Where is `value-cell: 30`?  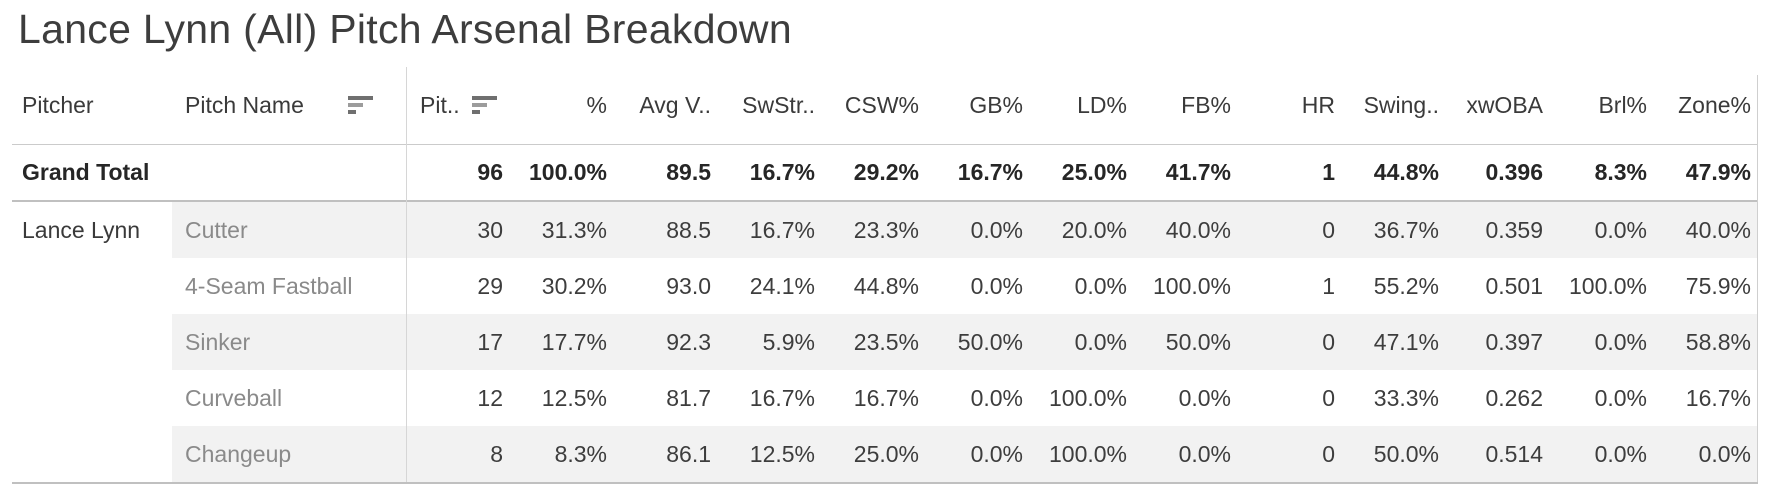
value-cell: 30 is located at coordinates (458, 230).